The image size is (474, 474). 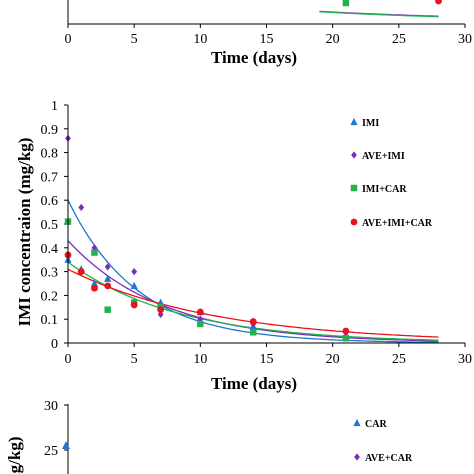 I want to click on top-x-tick-label: 0, so click(x=68, y=39).